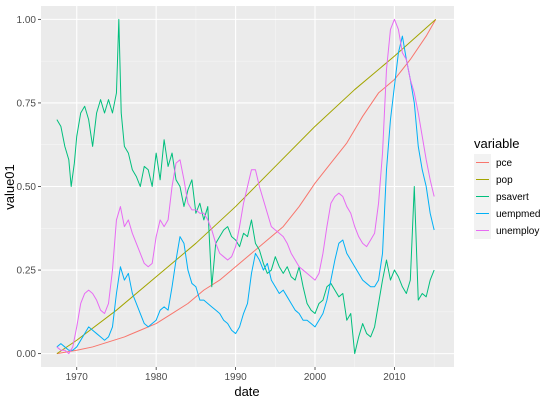 The image size is (540, 400). I want to click on x-tick-label: 1990, so click(235, 377).